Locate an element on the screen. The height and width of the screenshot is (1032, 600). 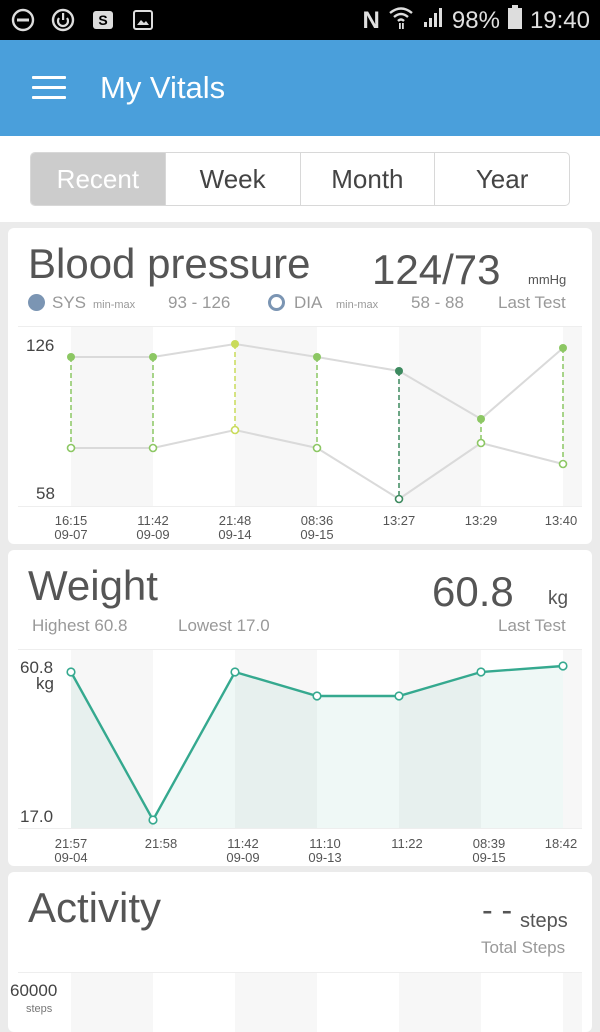
bp-unit: mmHg is located at coordinates (547, 279).